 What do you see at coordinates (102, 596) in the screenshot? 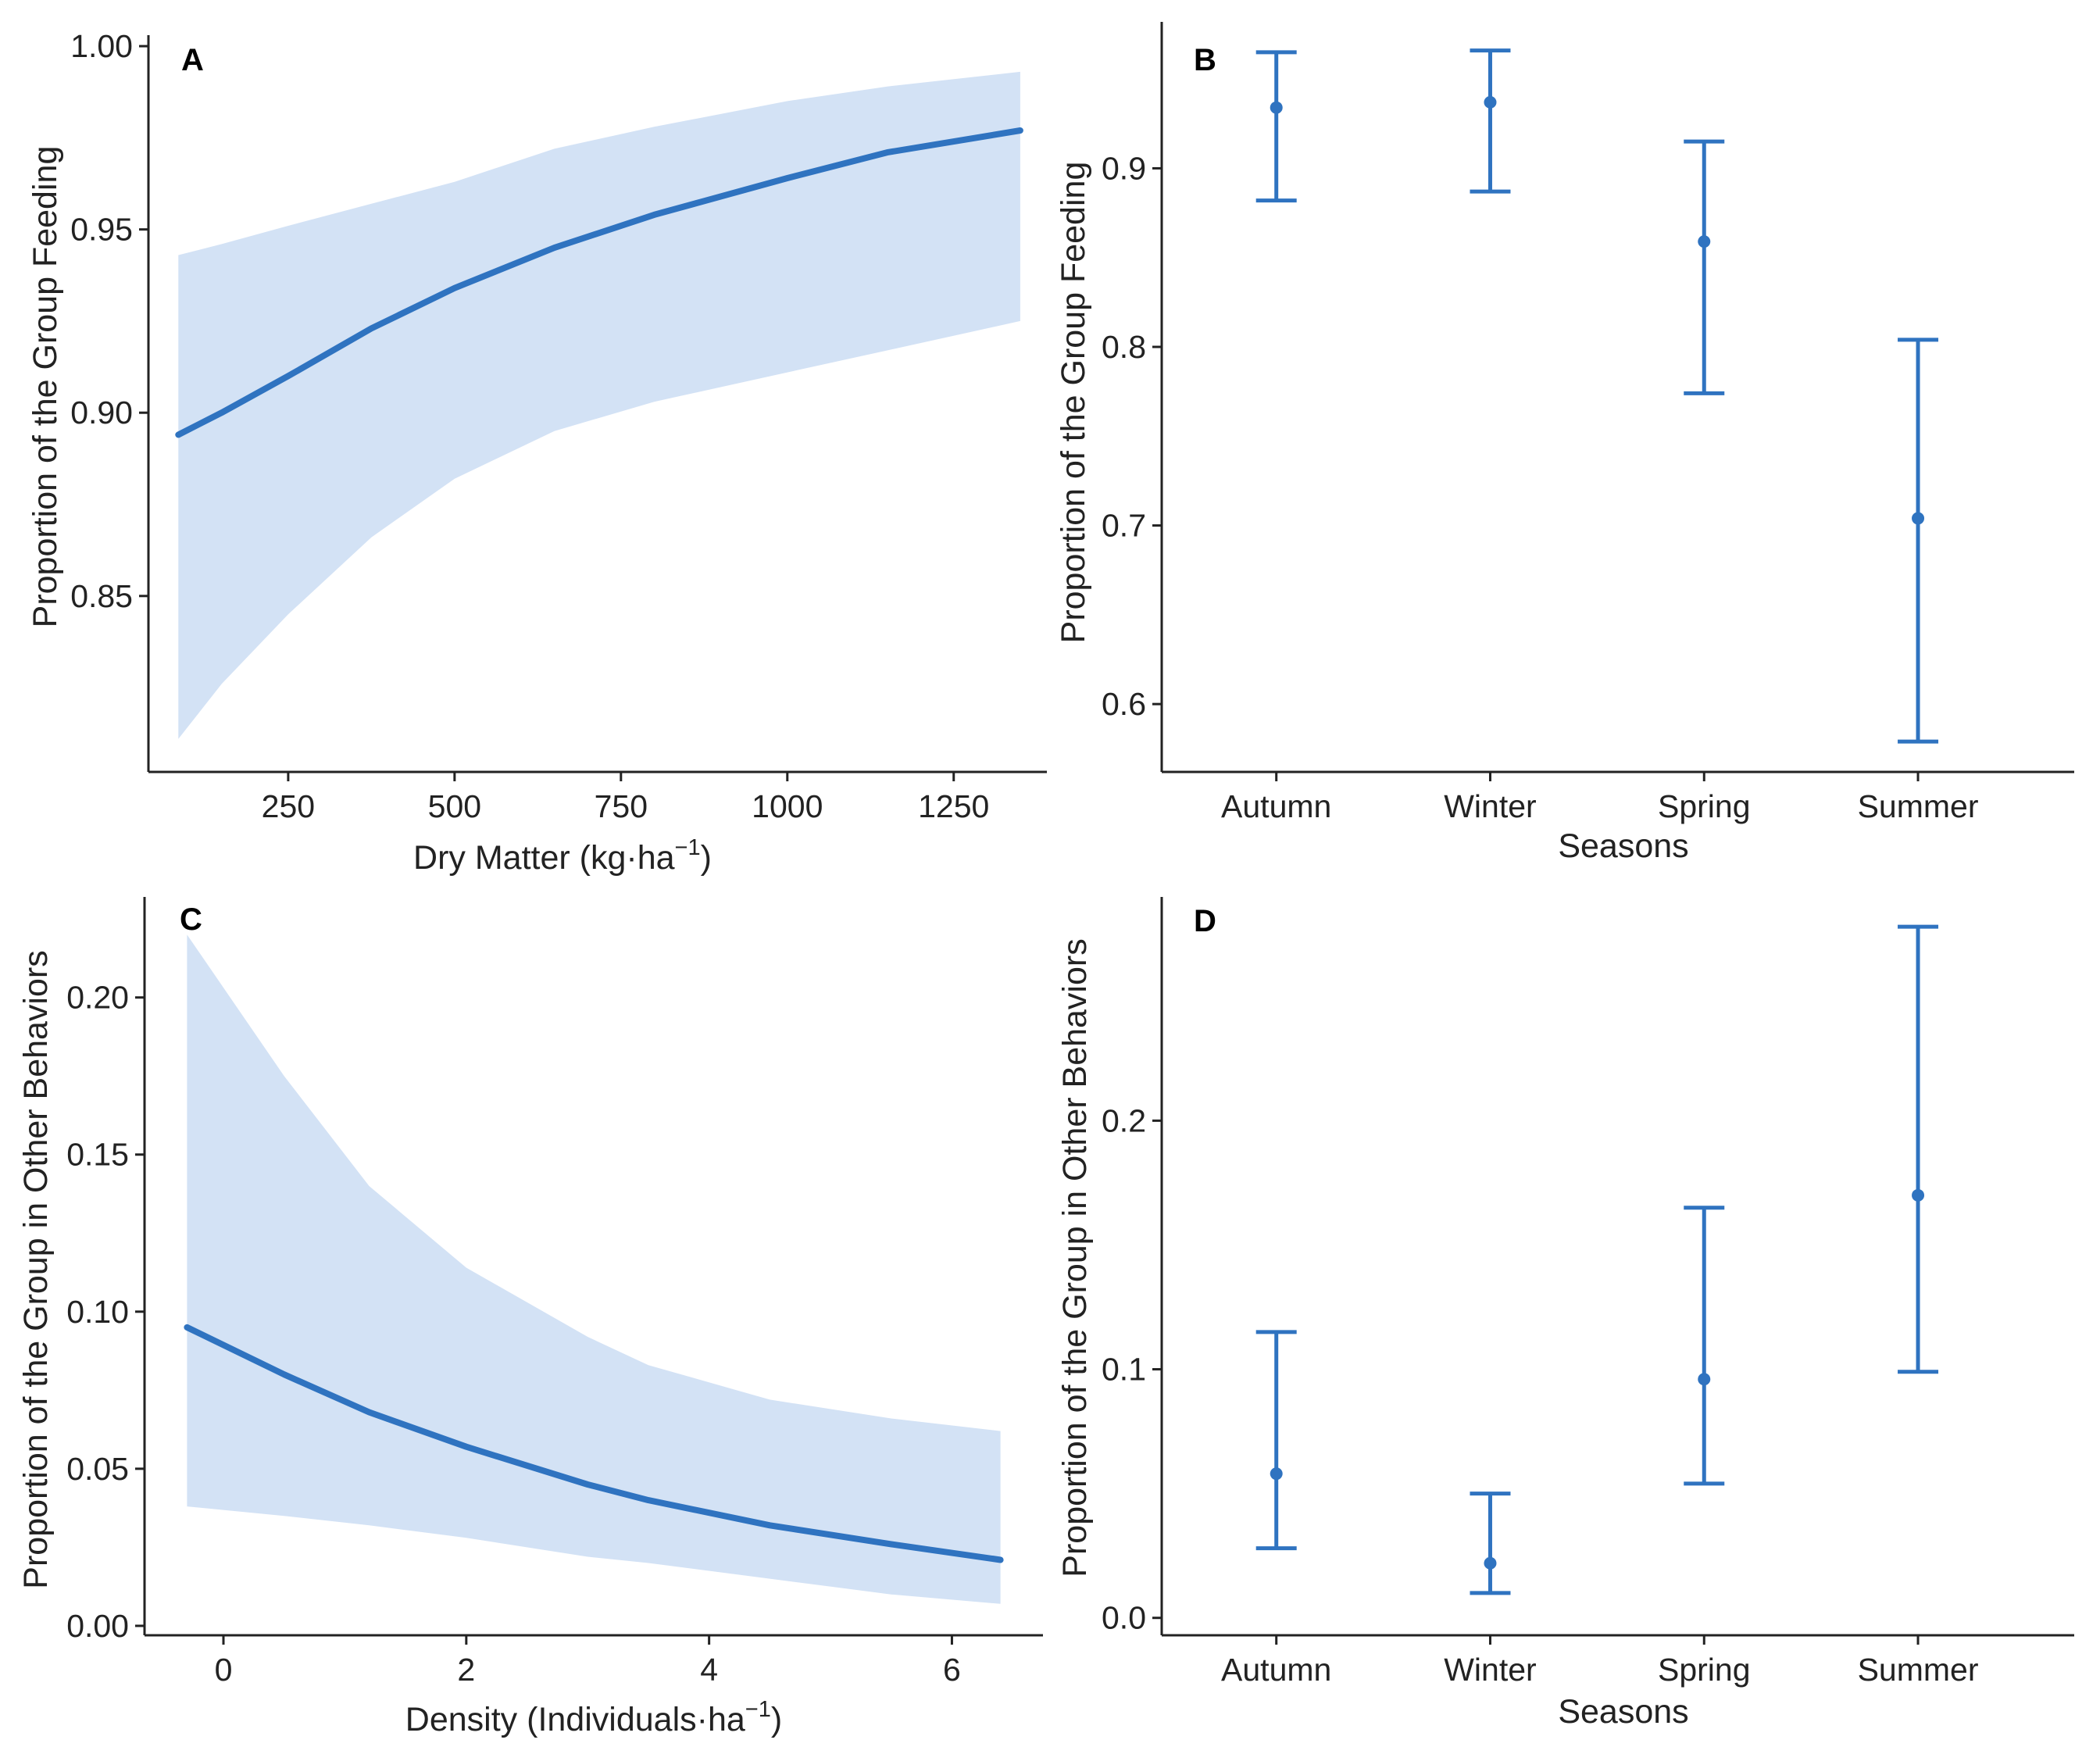
I see `y-tick-label-a: 0.85` at bounding box center [102, 596].